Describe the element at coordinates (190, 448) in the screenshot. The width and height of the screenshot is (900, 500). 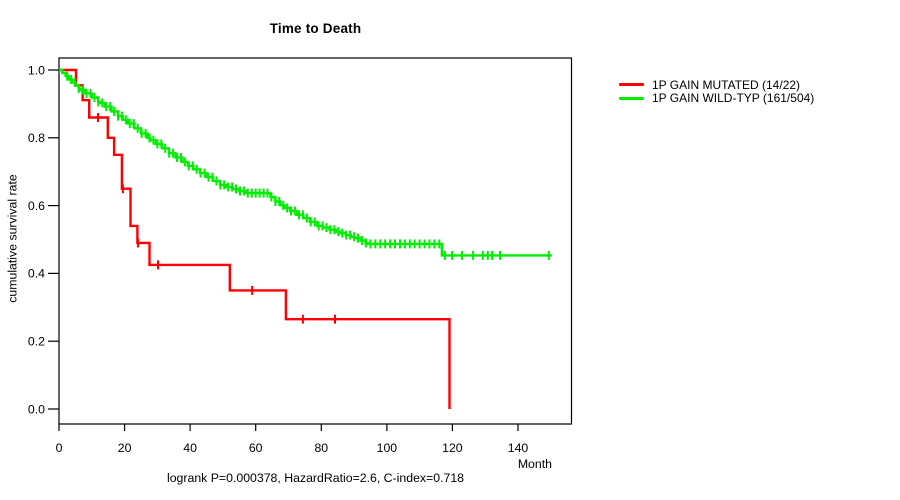
I see `x-tick-label: 40` at that location.